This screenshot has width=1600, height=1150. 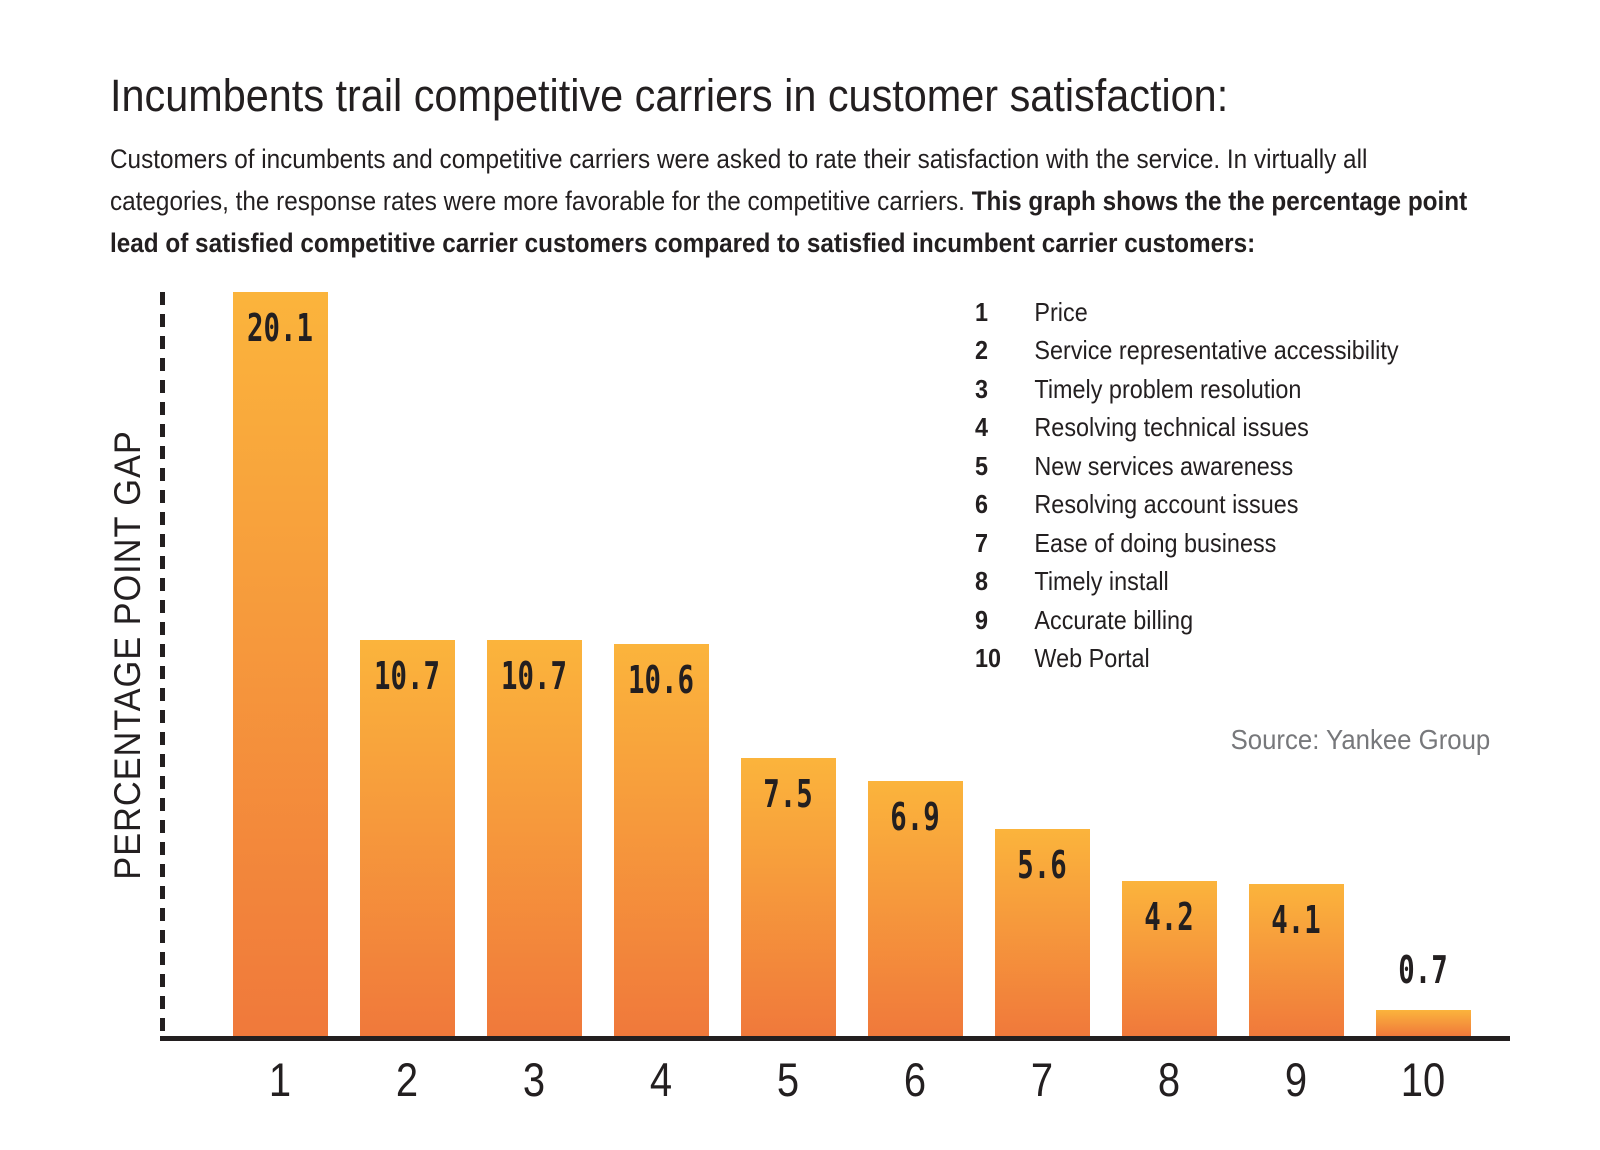 What do you see at coordinates (1061, 311) in the screenshot?
I see `legend-item-label: Price` at bounding box center [1061, 311].